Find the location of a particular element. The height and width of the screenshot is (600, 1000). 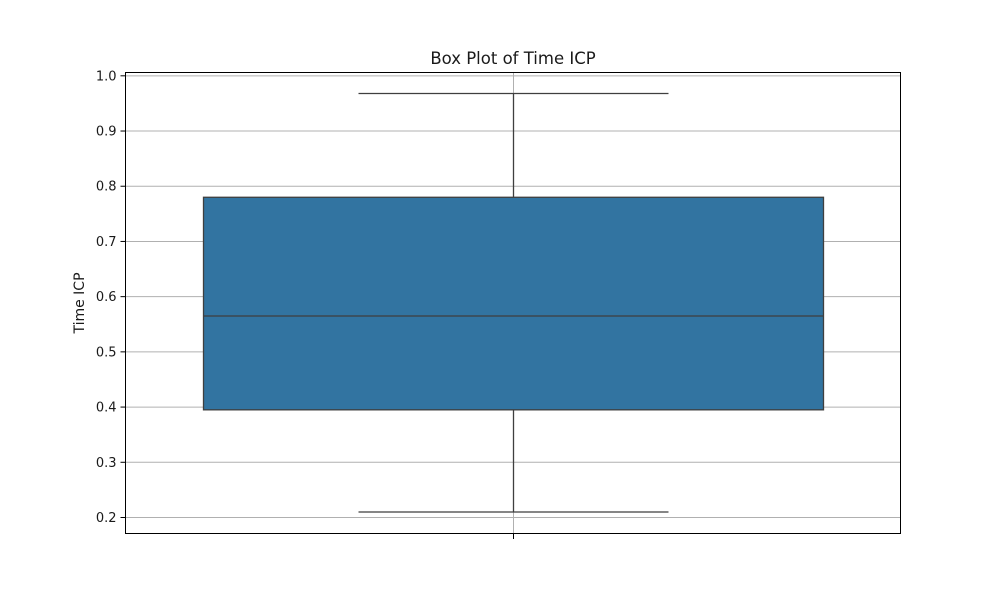

y-tick-label: 0.8 is located at coordinates (106, 187).